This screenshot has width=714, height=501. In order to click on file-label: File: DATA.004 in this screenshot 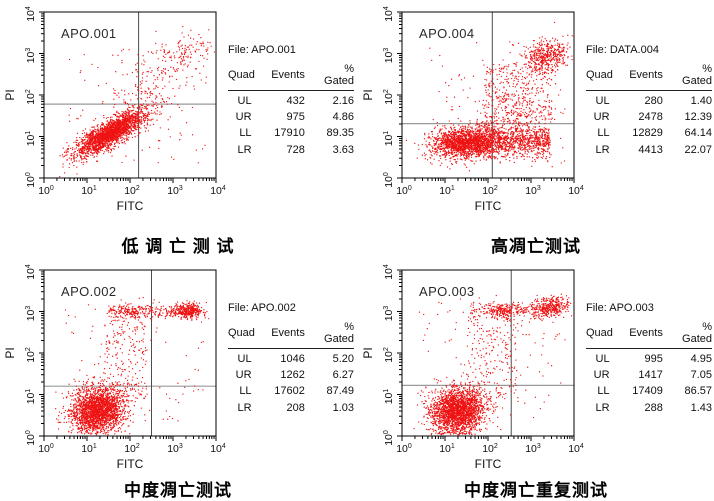, I will do `click(622, 50)`.